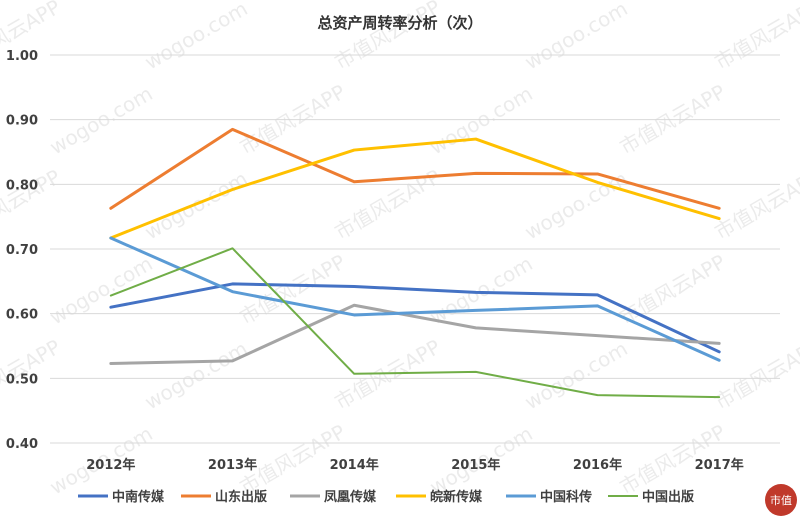  Describe the element at coordinates (22, 315) in the screenshot. I see `y-tick-label: 0.60` at that location.